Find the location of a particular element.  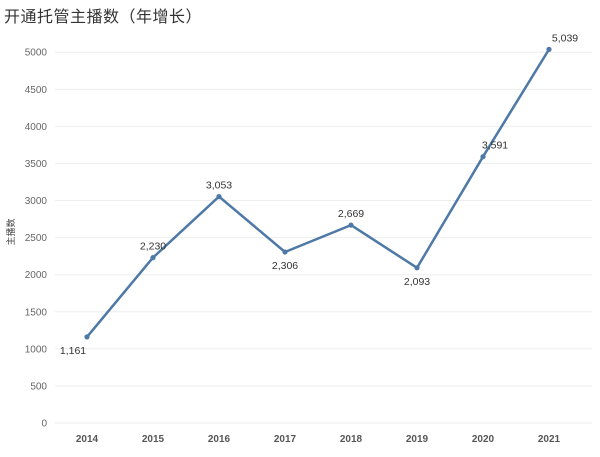

y-tick-label: 4000 is located at coordinates (36, 127).